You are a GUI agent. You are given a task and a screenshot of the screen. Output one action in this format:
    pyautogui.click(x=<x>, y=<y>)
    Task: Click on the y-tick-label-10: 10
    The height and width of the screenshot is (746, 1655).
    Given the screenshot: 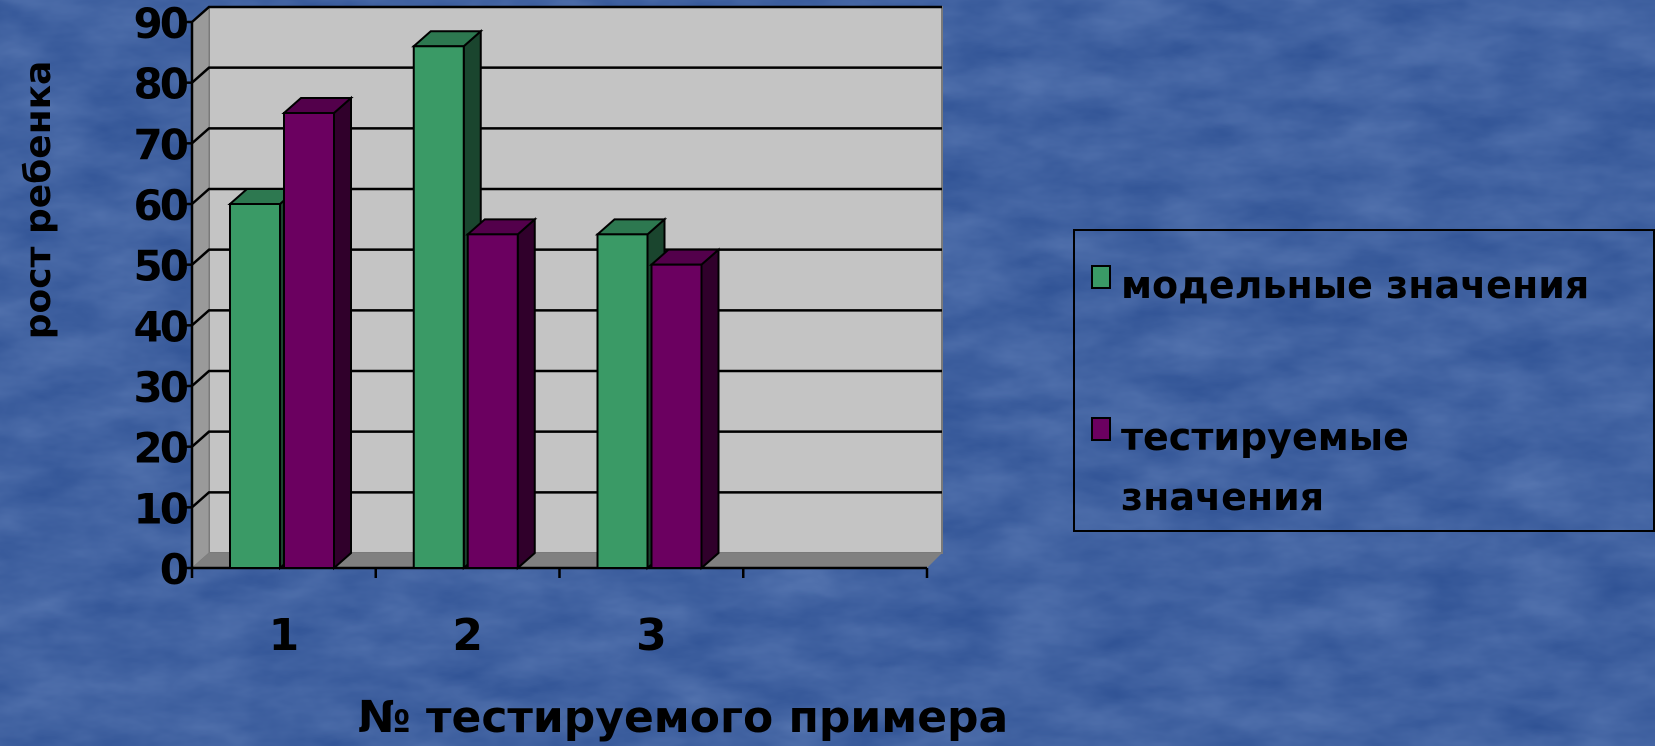 What is the action you would take?
    pyautogui.click(x=161, y=508)
    